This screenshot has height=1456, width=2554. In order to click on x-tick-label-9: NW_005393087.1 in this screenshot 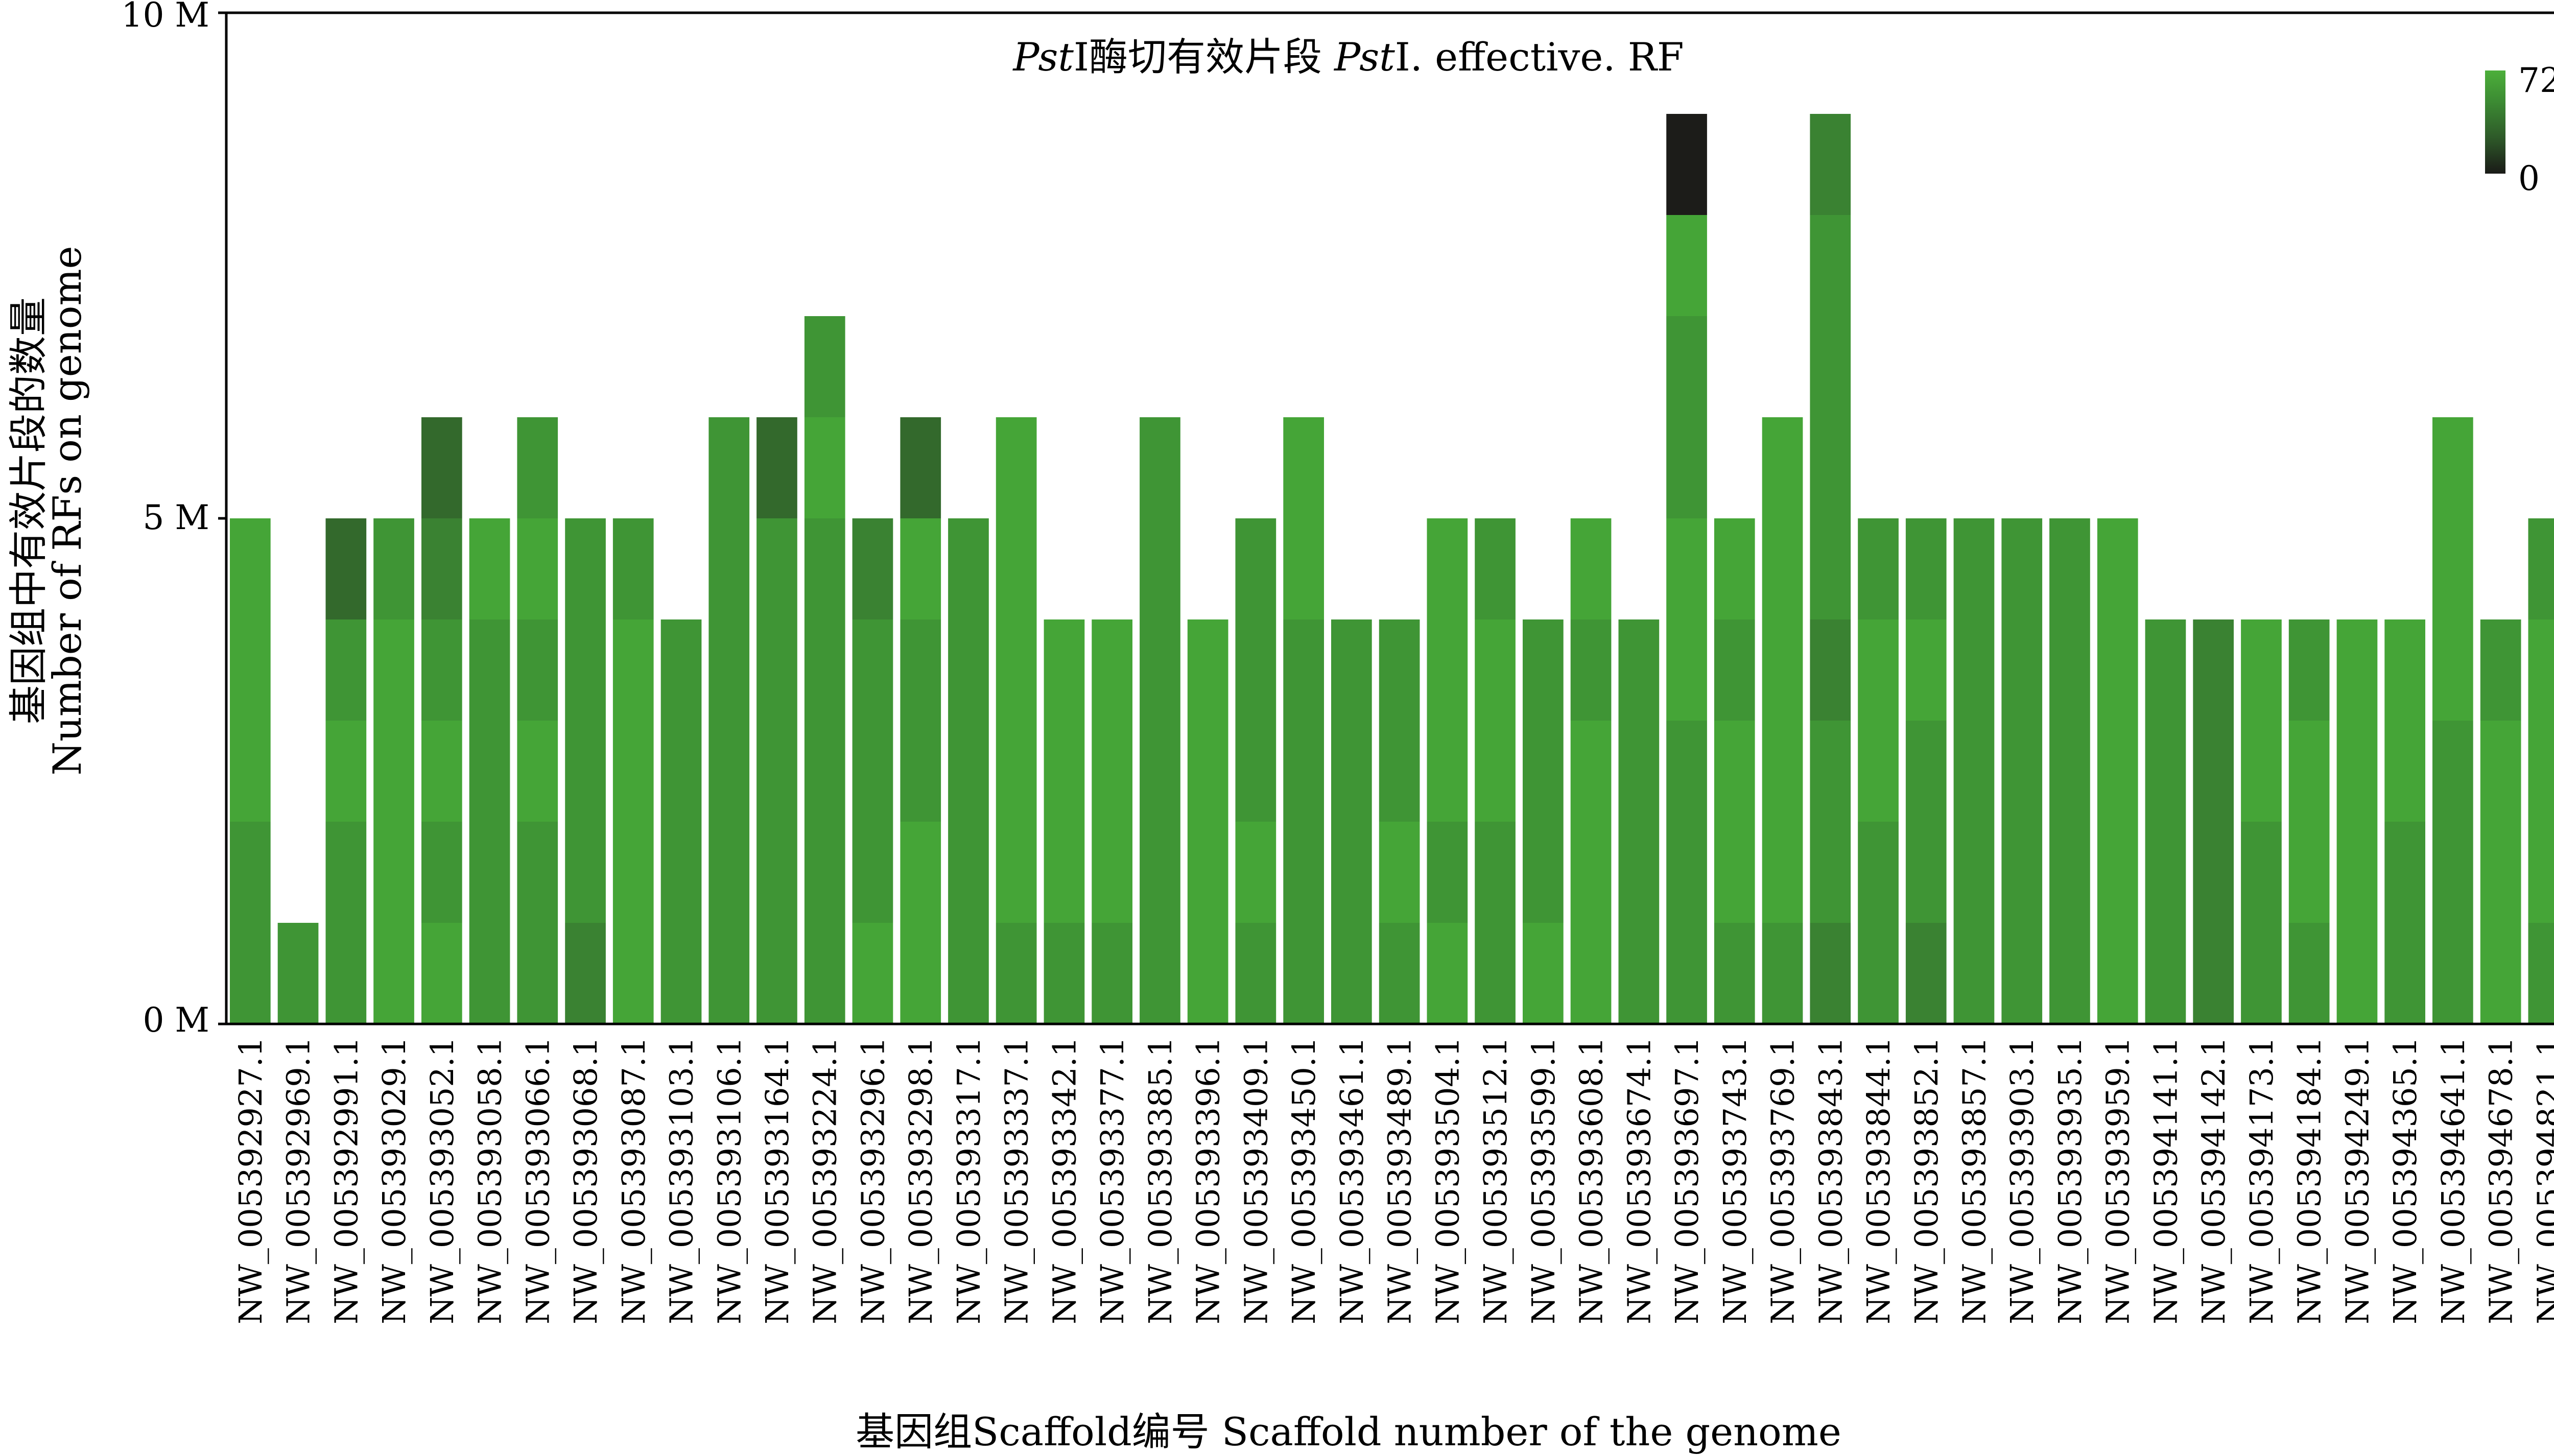, I will do `click(633, 1180)`.